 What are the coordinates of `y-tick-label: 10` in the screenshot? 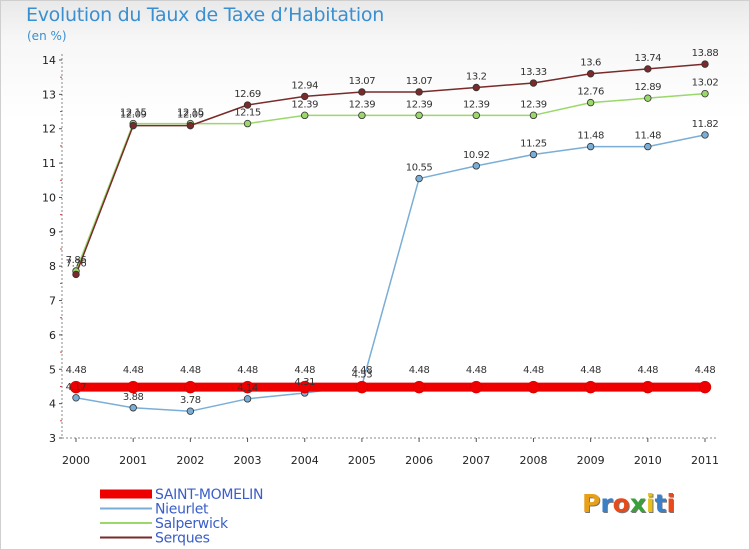 It's located at (49, 197).